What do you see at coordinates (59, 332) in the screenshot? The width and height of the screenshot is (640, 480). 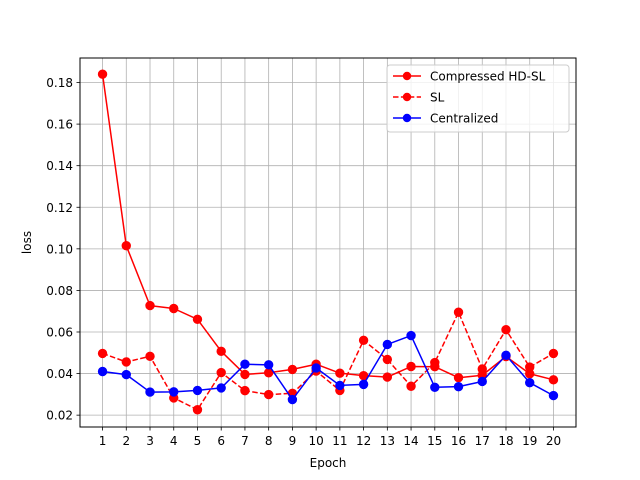 I see `y-tick-label: 0.06` at bounding box center [59, 332].